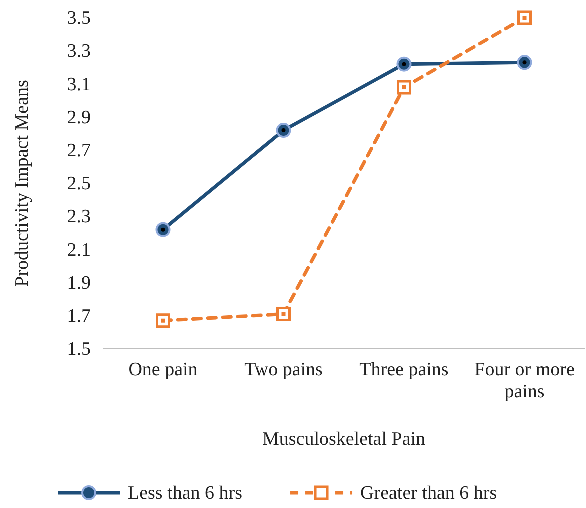  What do you see at coordinates (79, 184) in the screenshot?
I see `y-tick-label: 2.5` at bounding box center [79, 184].